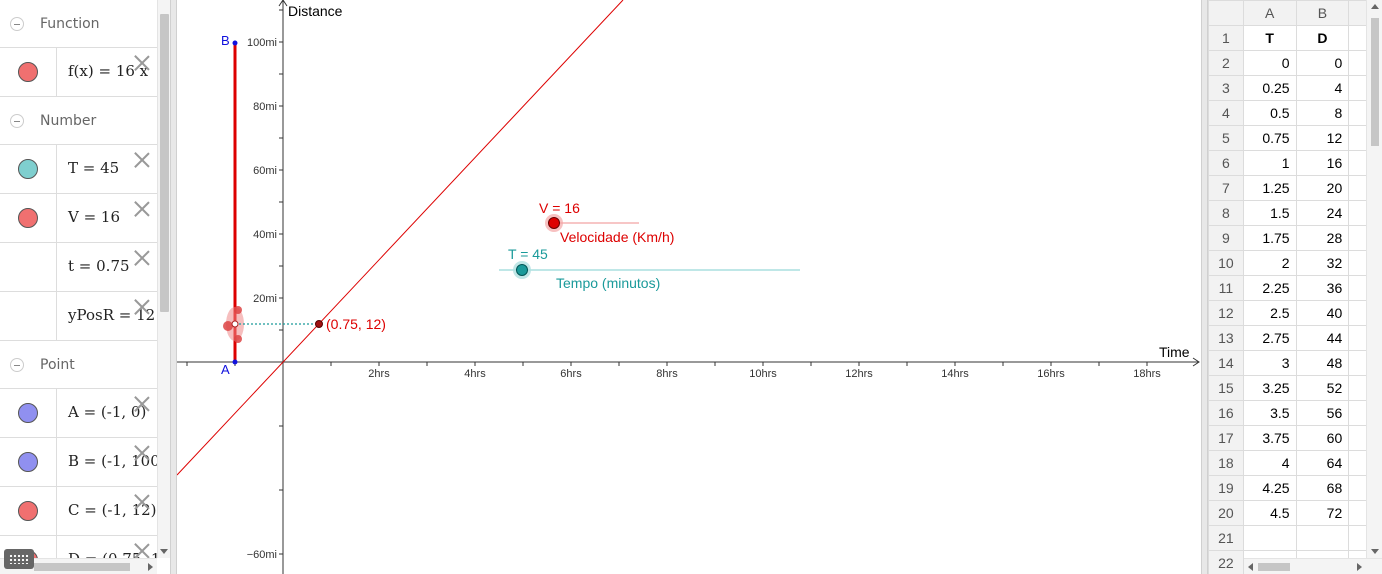 This screenshot has width=1382, height=574. What do you see at coordinates (1269, 213) in the screenshot?
I see `cell-A: 1.5` at bounding box center [1269, 213].